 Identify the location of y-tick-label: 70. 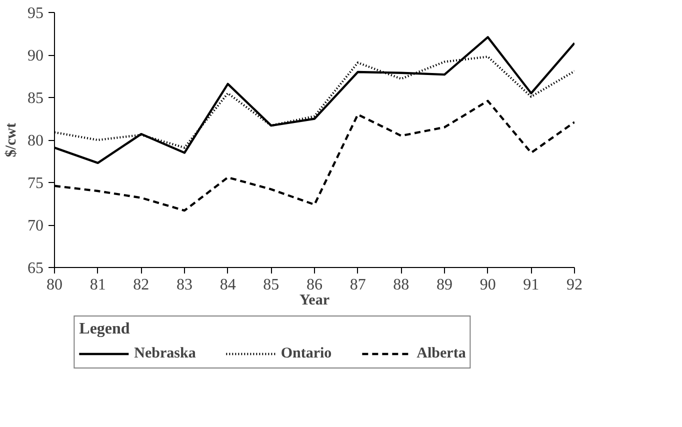
(36, 226).